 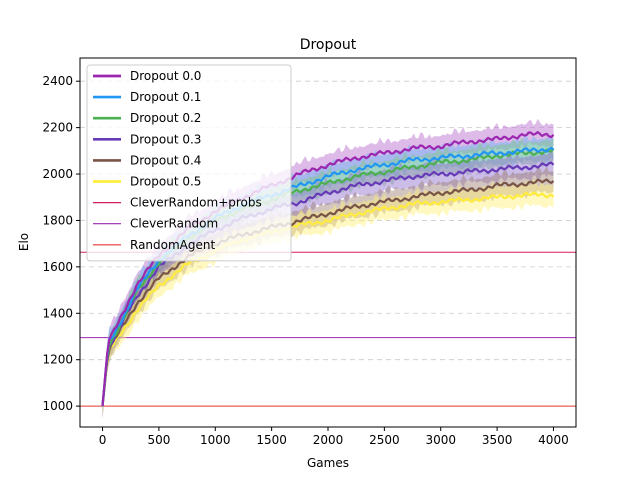 I want to click on legend-label: Dropout 0.1, so click(x=165, y=97).